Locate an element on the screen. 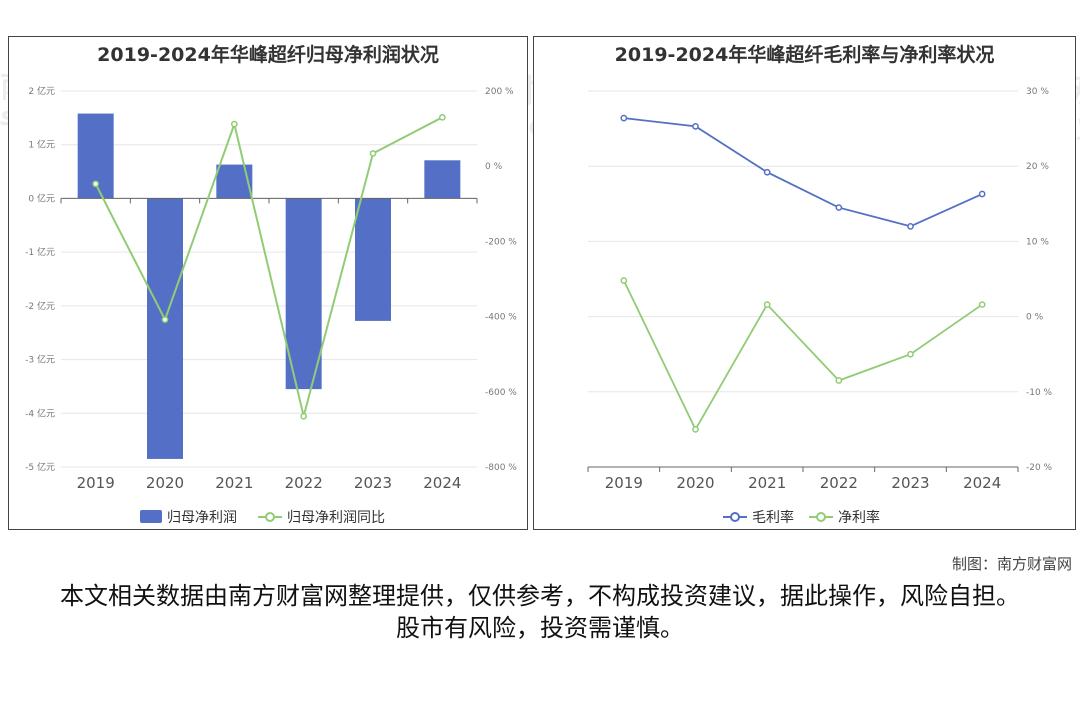 The height and width of the screenshot is (720, 1080). bar-2023 is located at coordinates (373, 259).